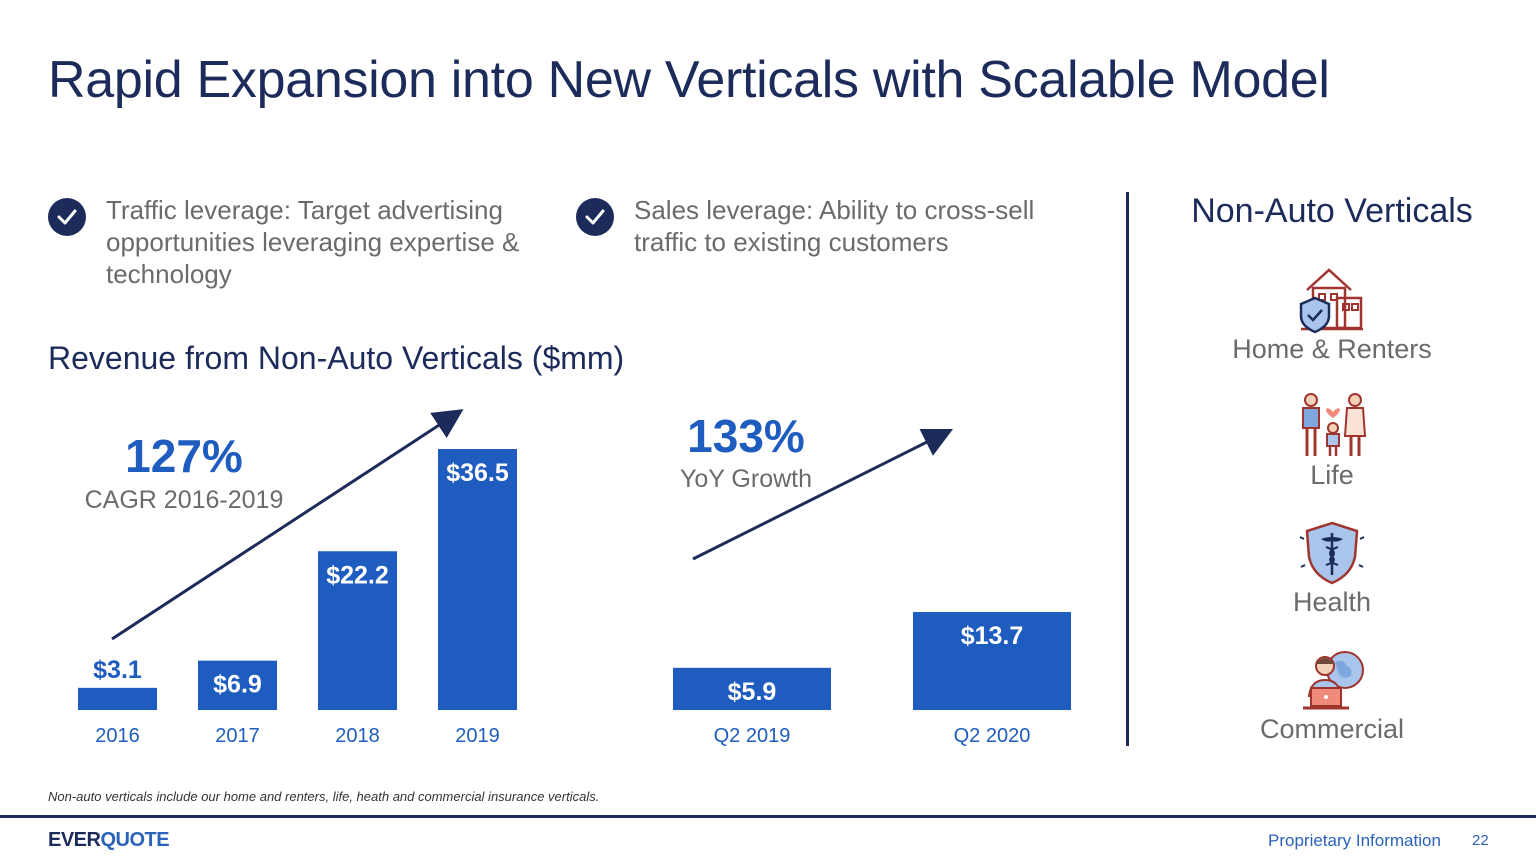 This screenshot has height=864, width=1536. I want to click on business-laptop-globe-icon, so click(1333, 680).